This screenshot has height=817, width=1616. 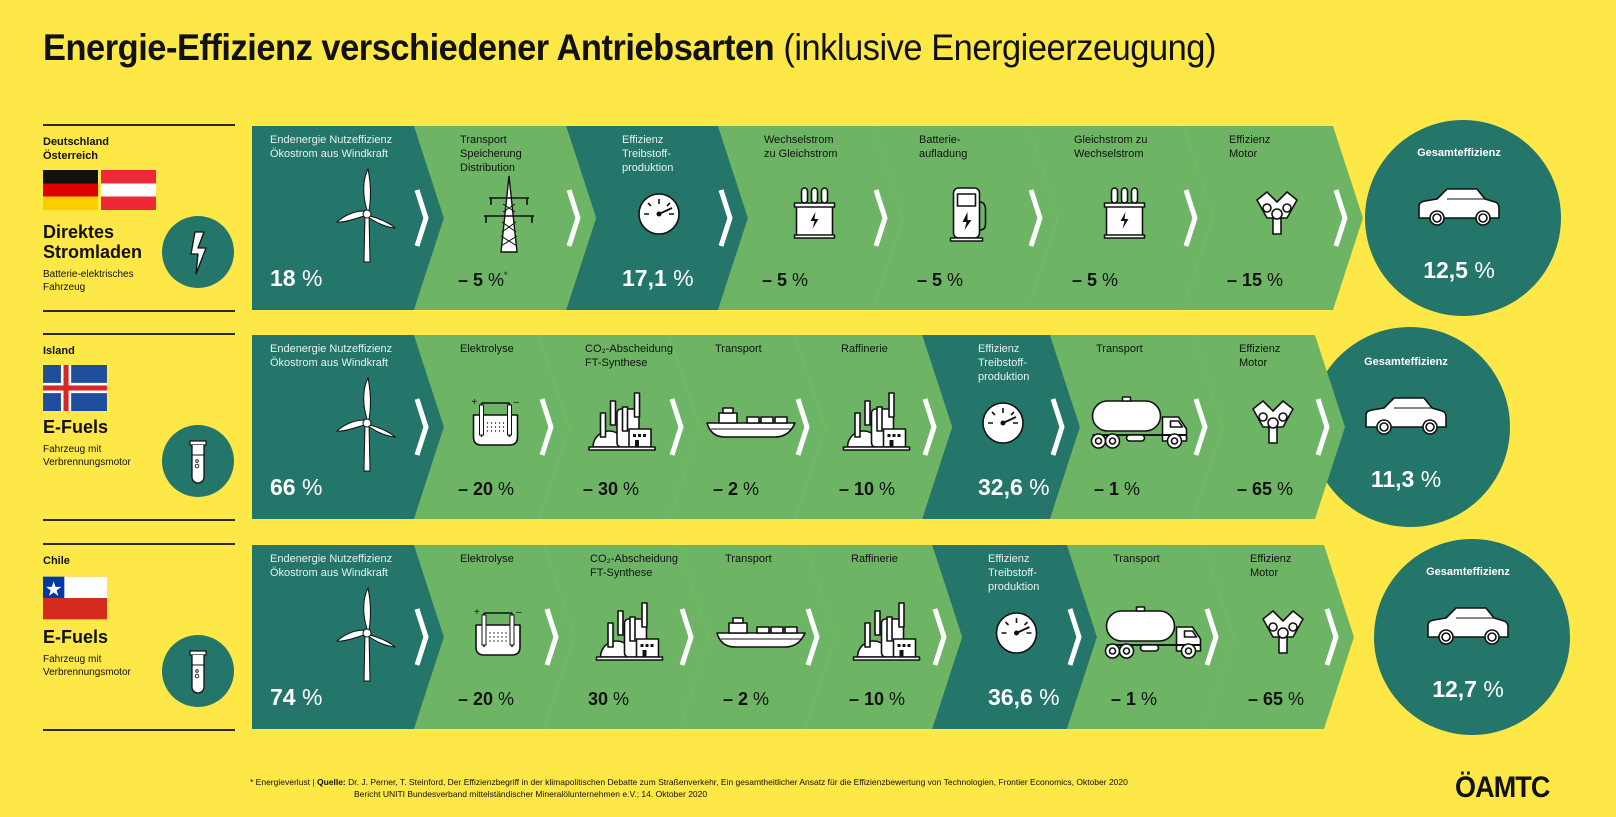 I want to click on flag-austria-icon, so click(x=128, y=190).